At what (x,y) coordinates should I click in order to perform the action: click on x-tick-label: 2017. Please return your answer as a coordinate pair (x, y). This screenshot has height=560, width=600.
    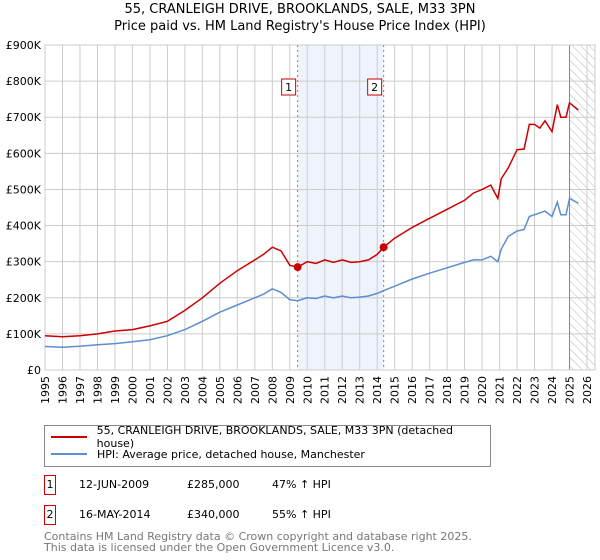
    Looking at the image, I should click on (430, 390).